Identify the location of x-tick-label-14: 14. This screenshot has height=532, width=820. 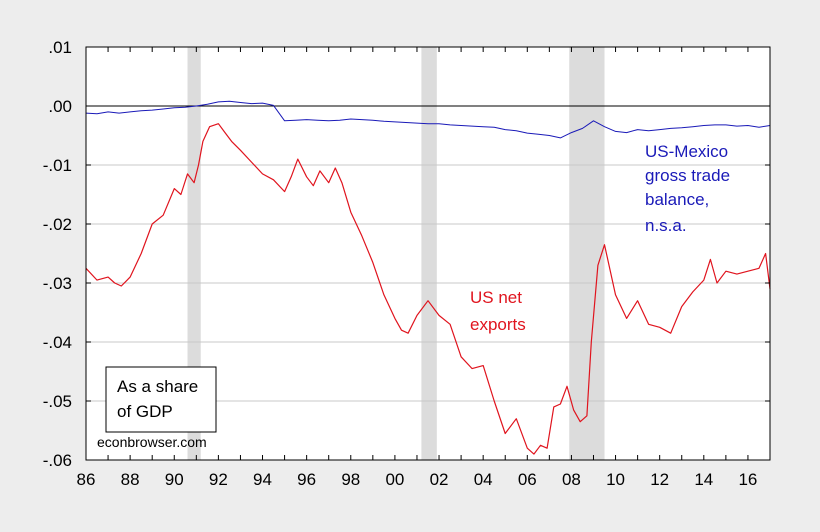
(703, 479).